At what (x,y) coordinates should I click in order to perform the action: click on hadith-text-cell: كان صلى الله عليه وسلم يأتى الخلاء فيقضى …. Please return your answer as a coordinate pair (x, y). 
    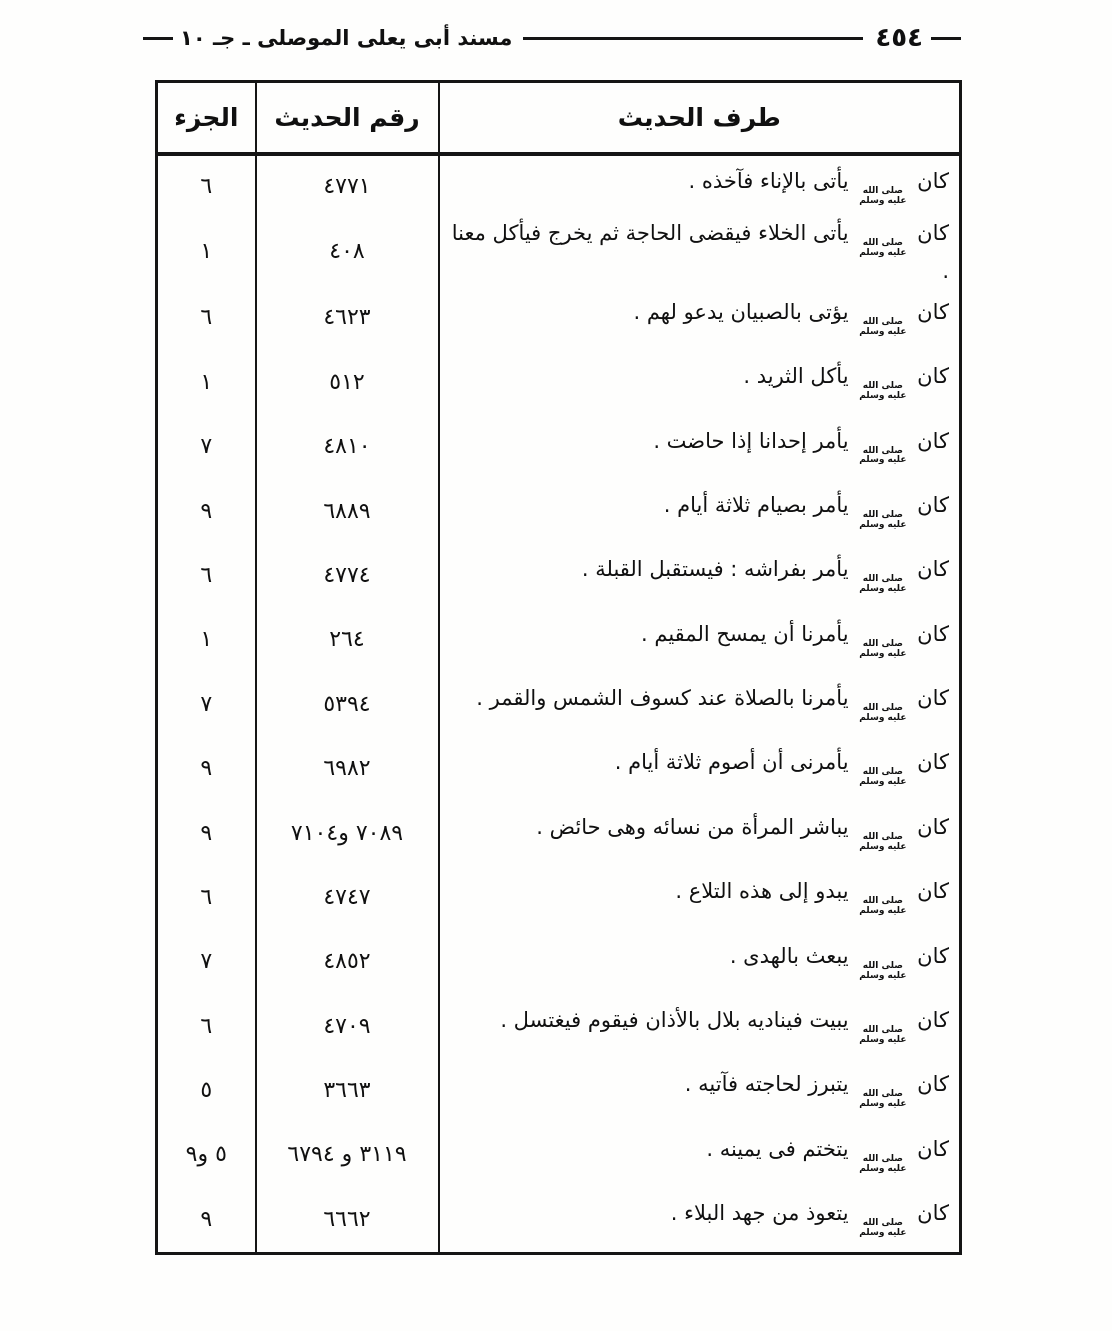
    Looking at the image, I should click on (700, 252).